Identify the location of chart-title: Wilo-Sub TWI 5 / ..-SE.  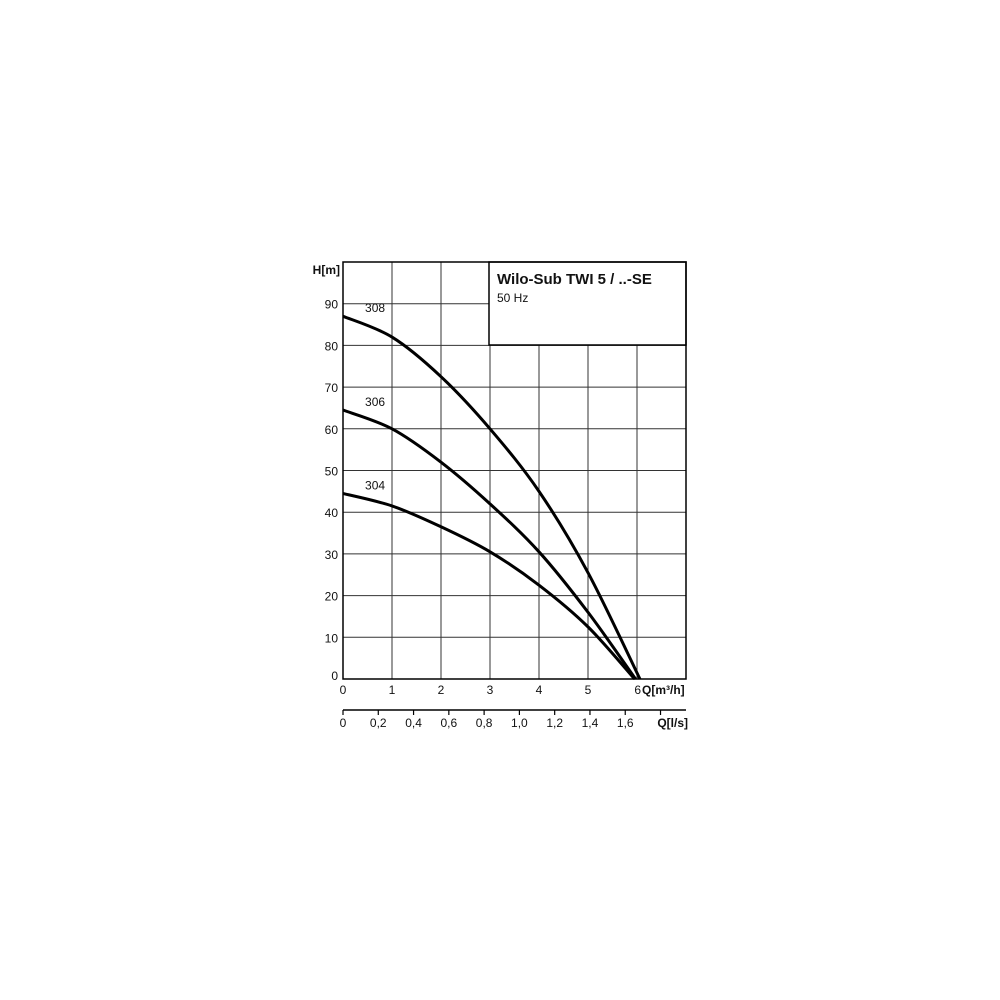
(574, 279).